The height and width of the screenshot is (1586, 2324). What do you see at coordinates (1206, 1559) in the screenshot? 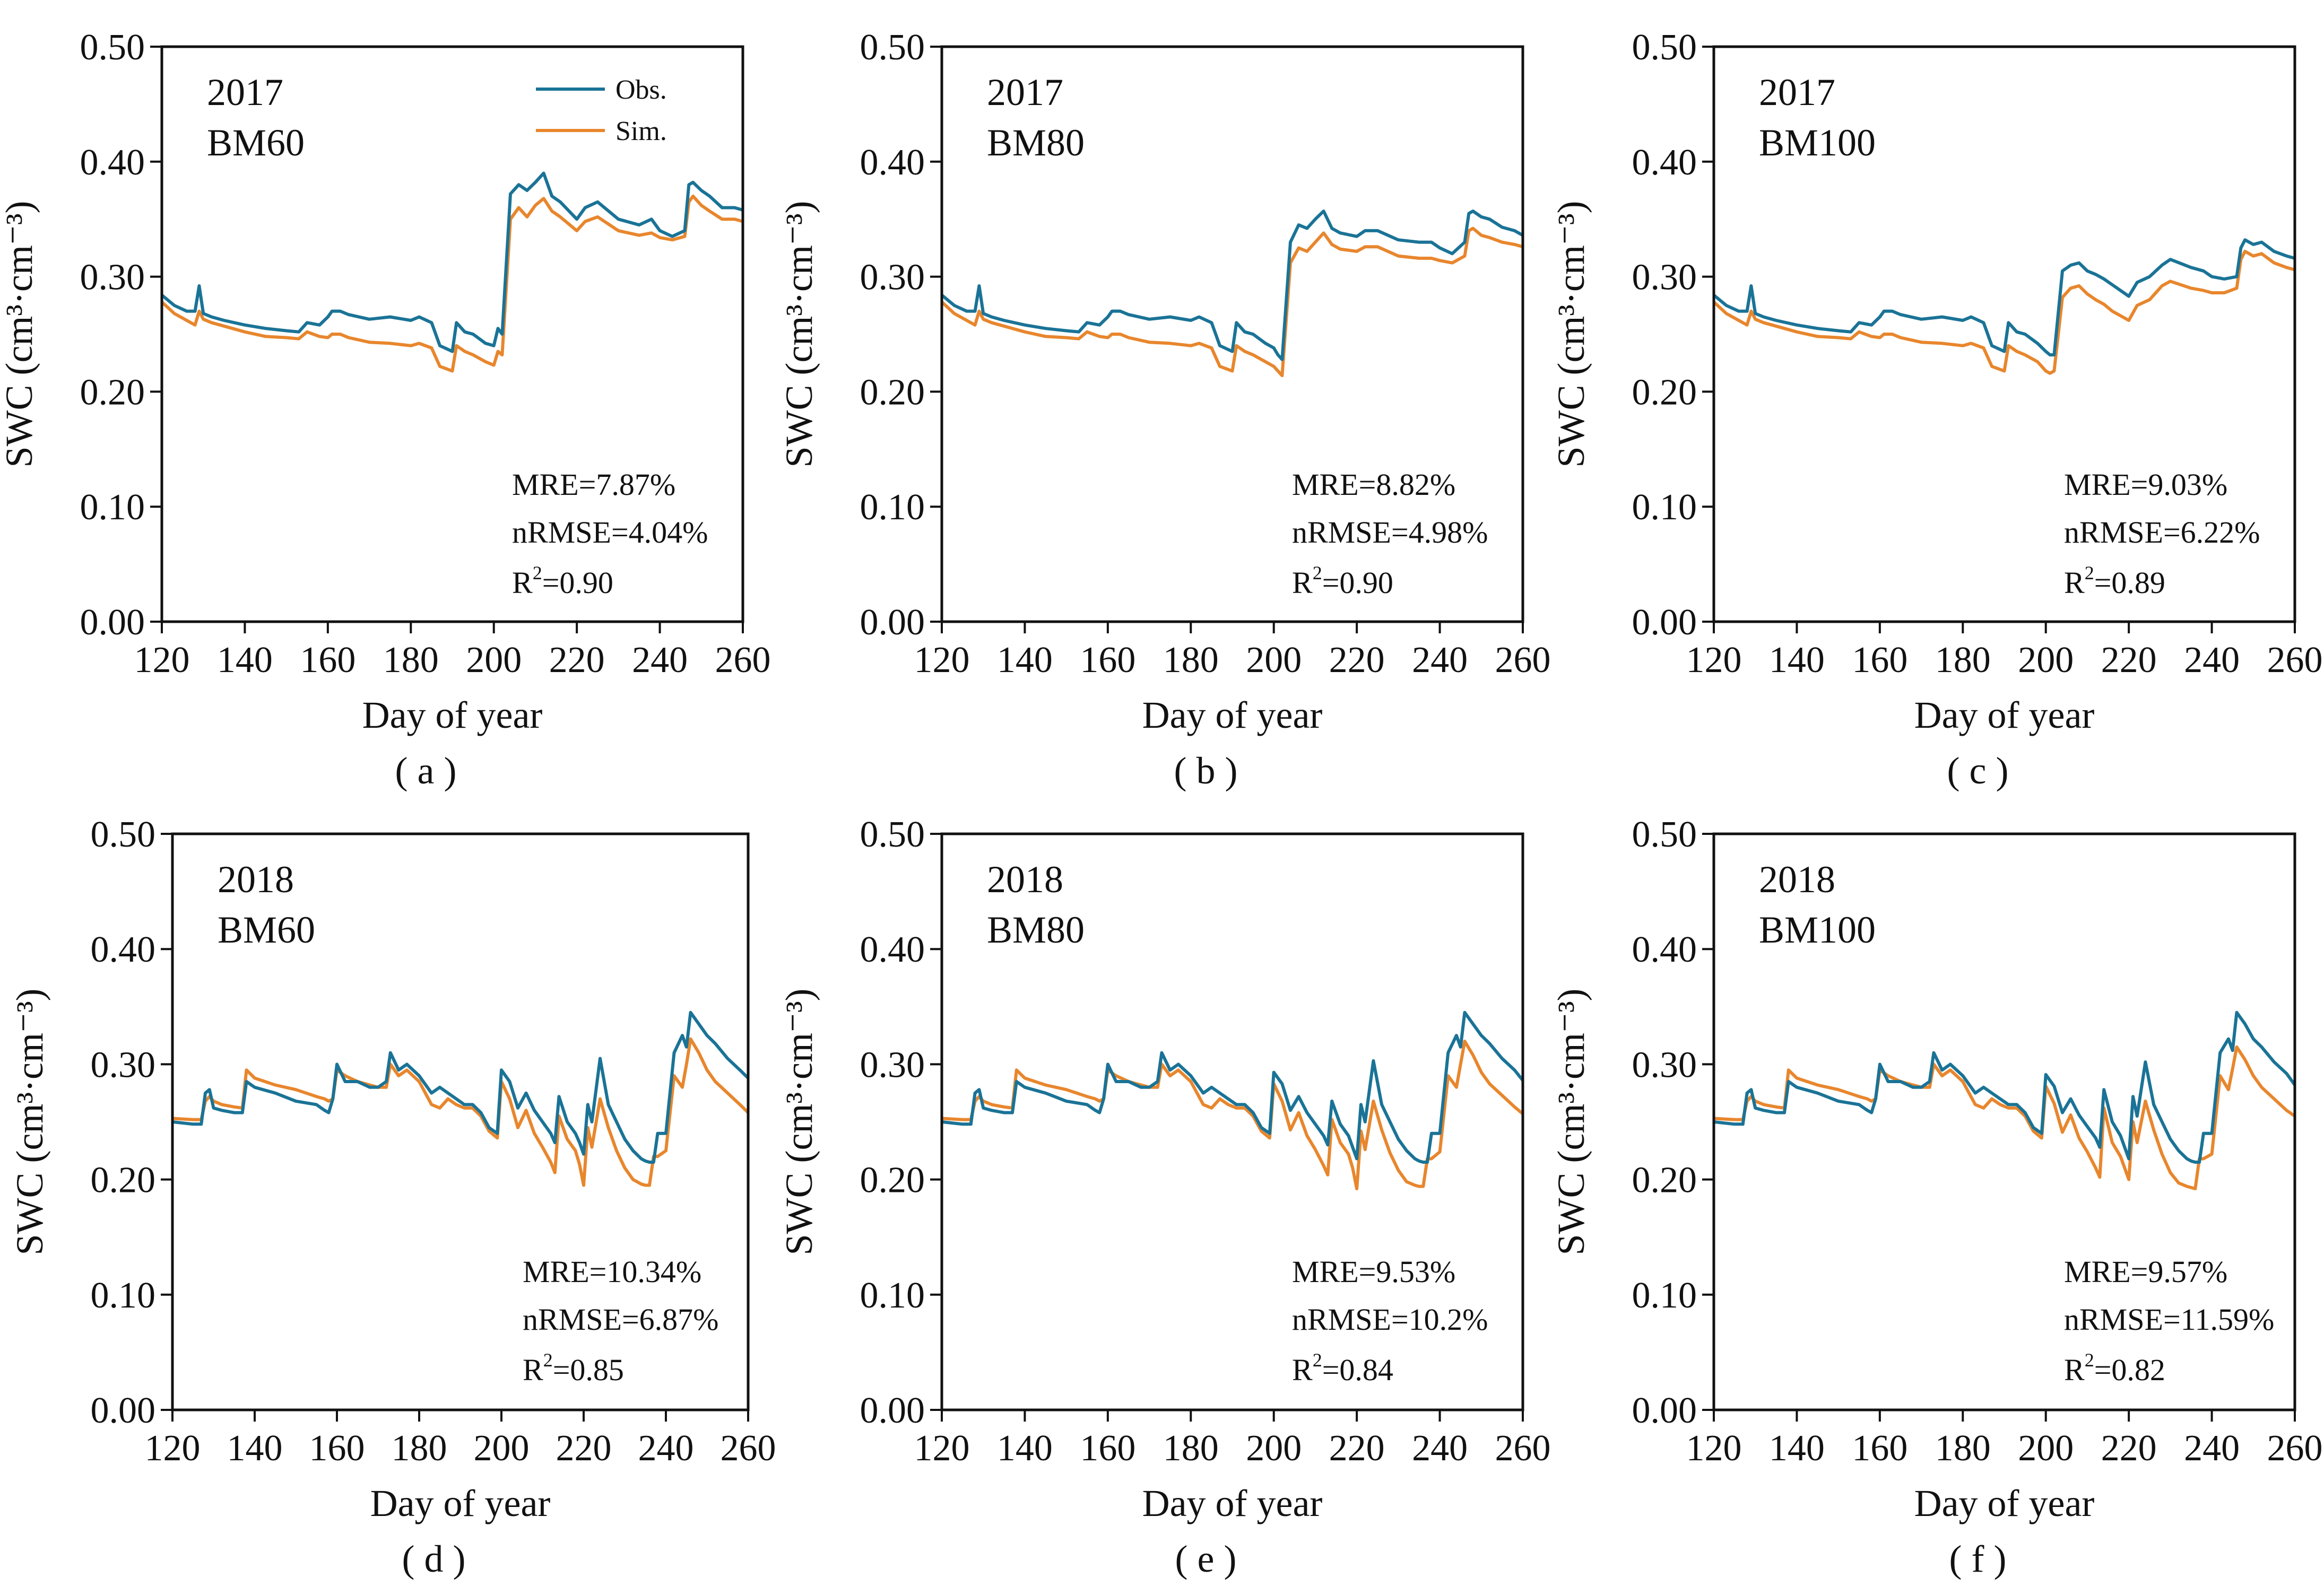
I see `panel-letter: ( e )` at bounding box center [1206, 1559].